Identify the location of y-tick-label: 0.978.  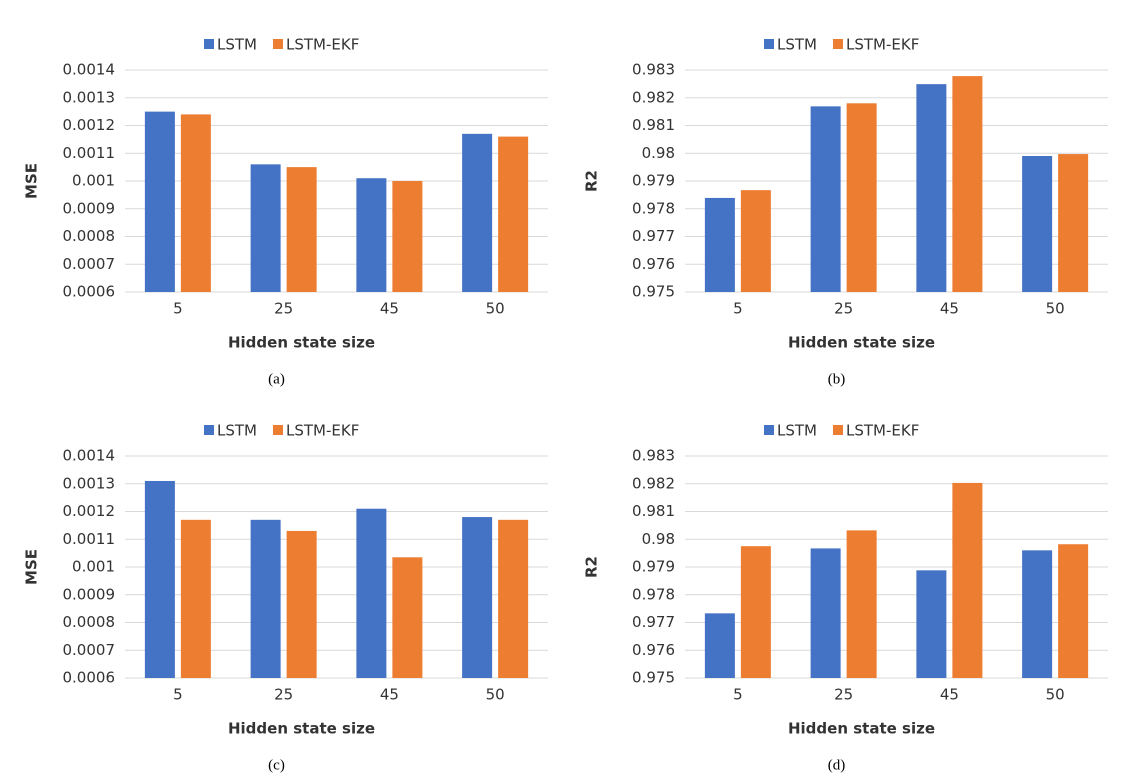
(653, 208).